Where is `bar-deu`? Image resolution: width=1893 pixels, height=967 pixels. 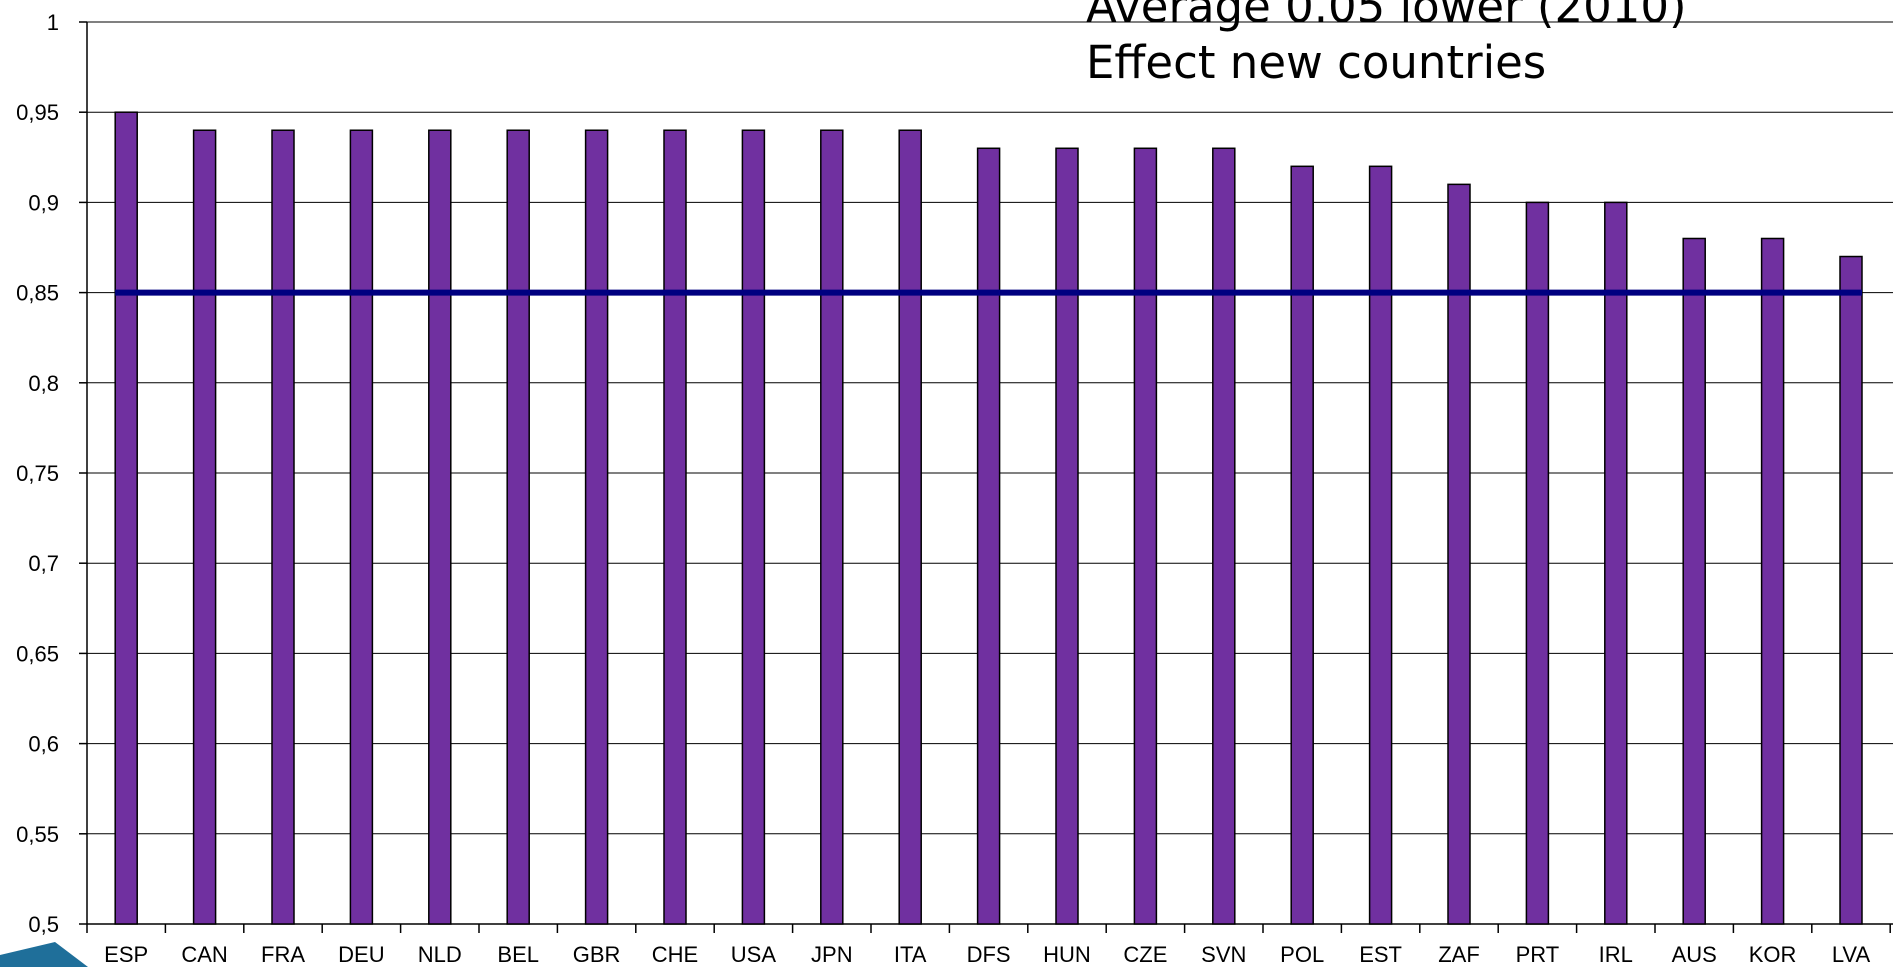
bar-deu is located at coordinates (361, 527).